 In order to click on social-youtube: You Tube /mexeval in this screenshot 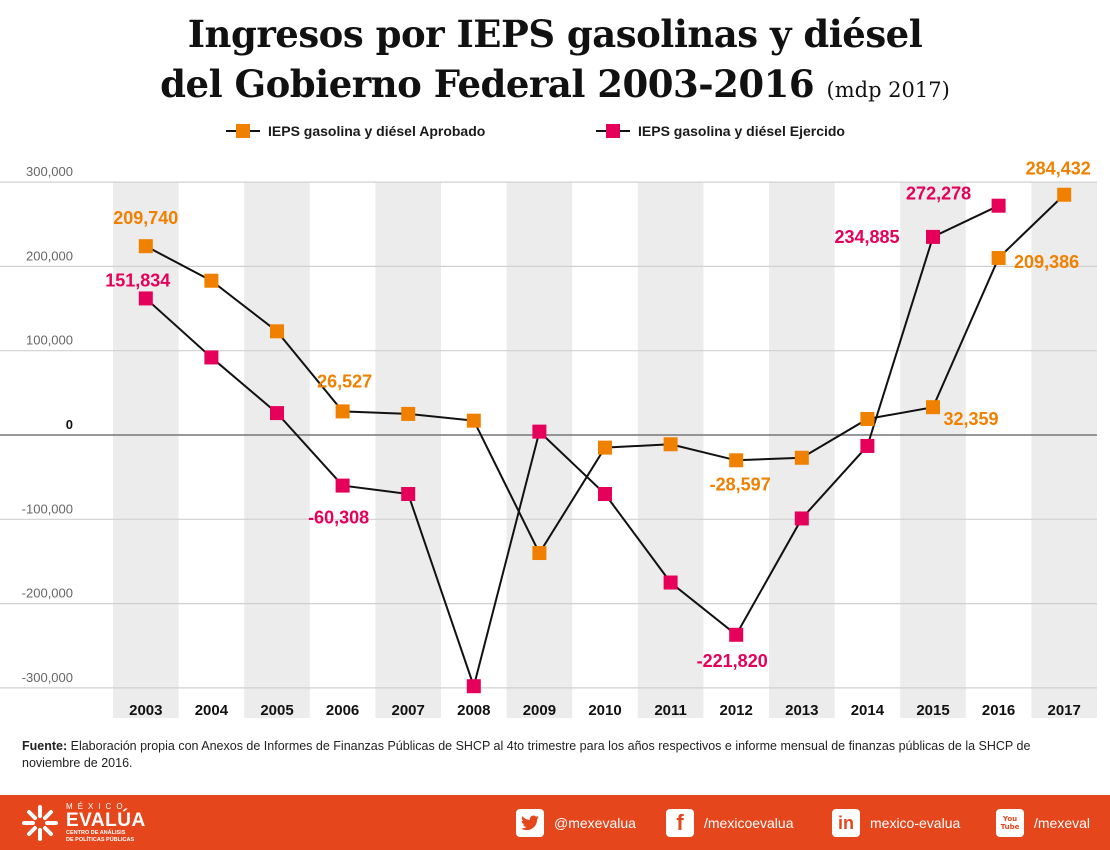, I will do `click(1043, 823)`.